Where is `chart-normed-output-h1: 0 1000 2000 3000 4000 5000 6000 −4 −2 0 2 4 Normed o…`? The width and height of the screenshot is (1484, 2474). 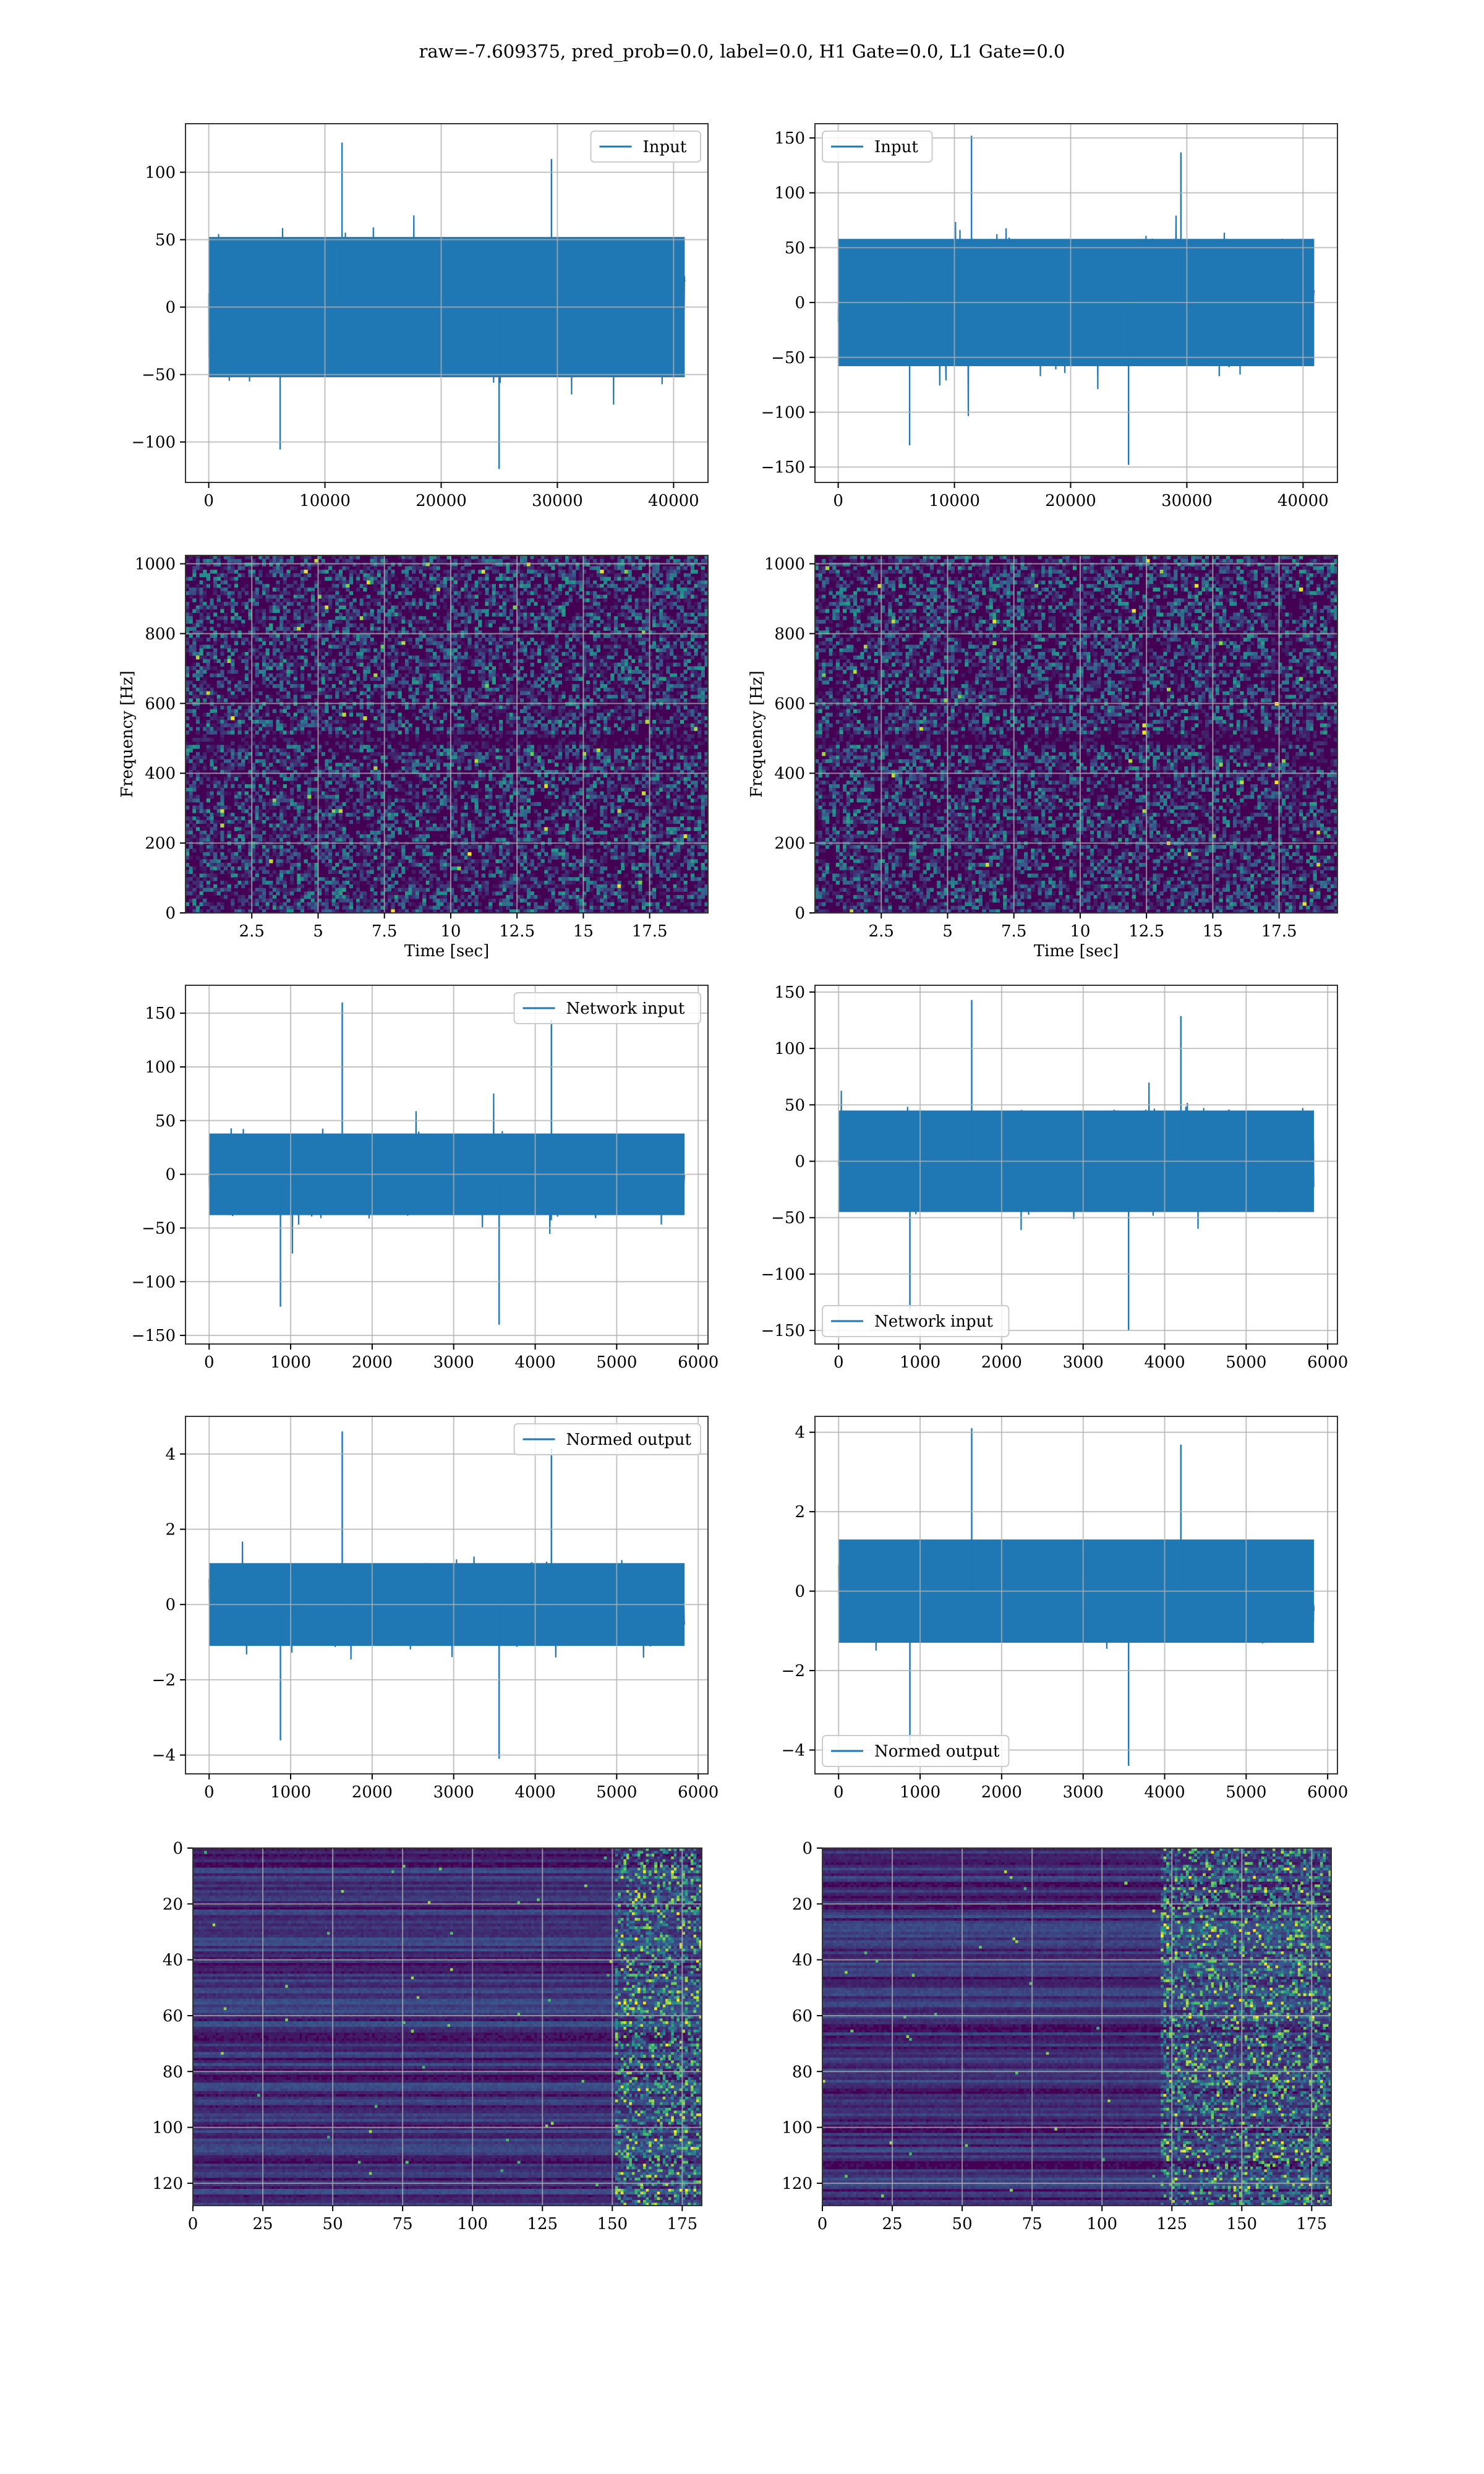
chart-normed-output-h1: 0 1000 2000 3000 4000 5000 6000 −4 −2 0 2 4 Normed o… is located at coordinates (418, 1619).